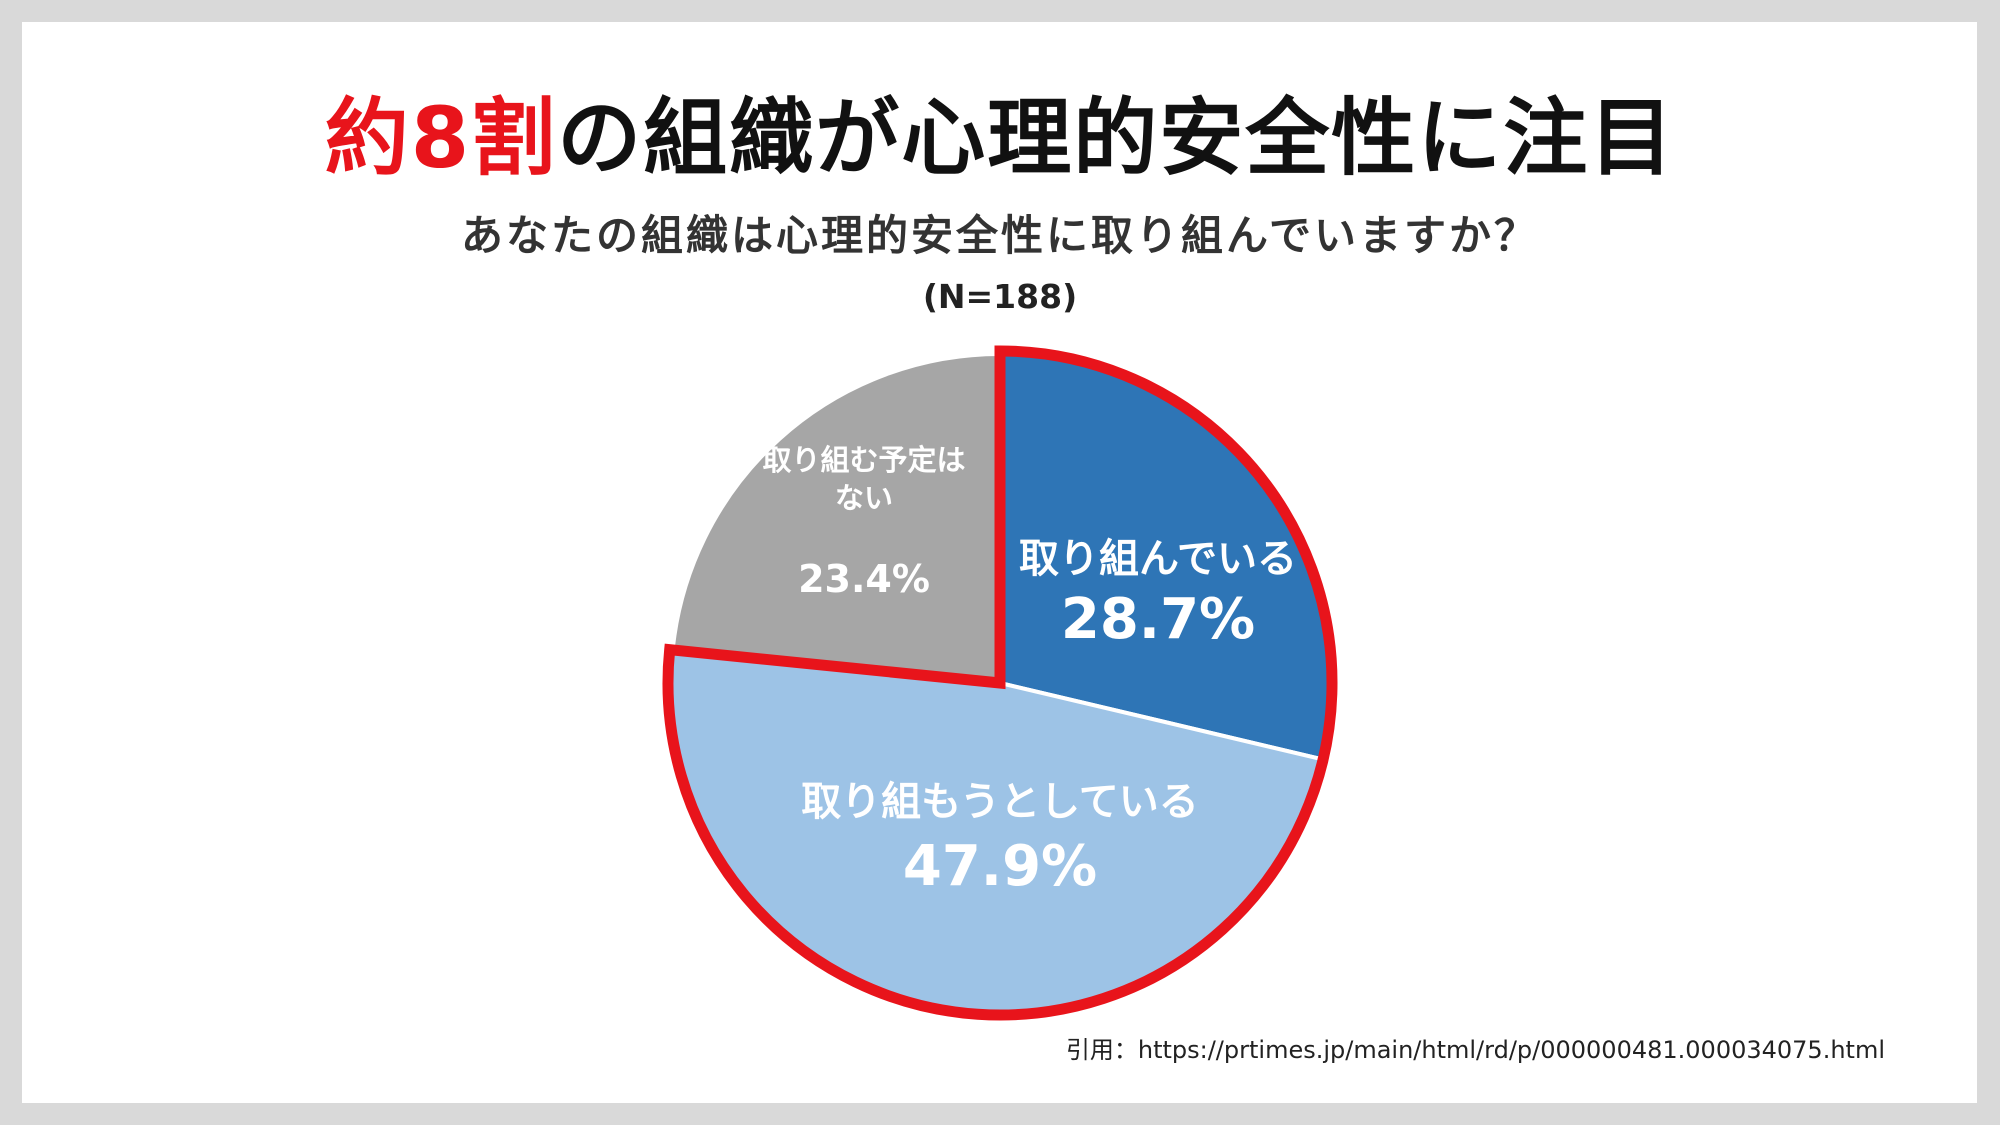 The width and height of the screenshot is (2000, 1125). What do you see at coordinates (1158, 619) in the screenshot?
I see `slice-value-1: 28.7%` at bounding box center [1158, 619].